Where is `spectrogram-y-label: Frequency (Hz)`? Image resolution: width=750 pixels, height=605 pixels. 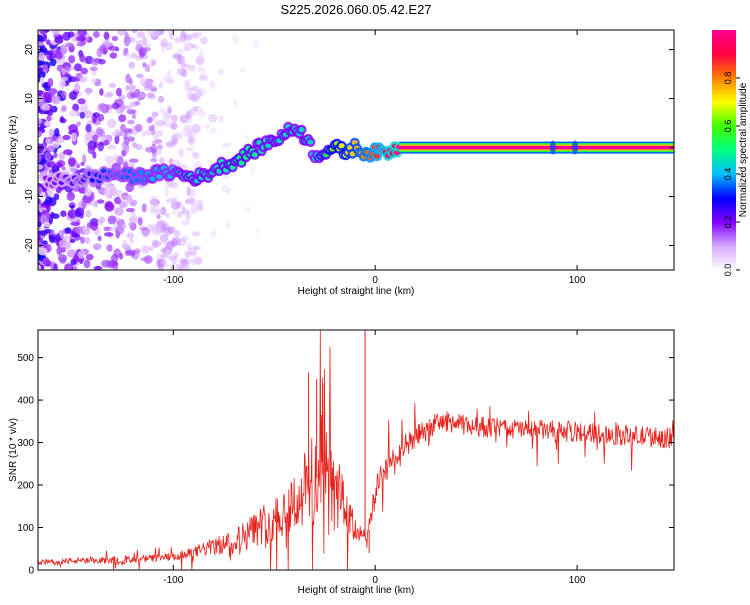
spectrogram-y-label: Frequency (Hz) is located at coordinates (13, 150).